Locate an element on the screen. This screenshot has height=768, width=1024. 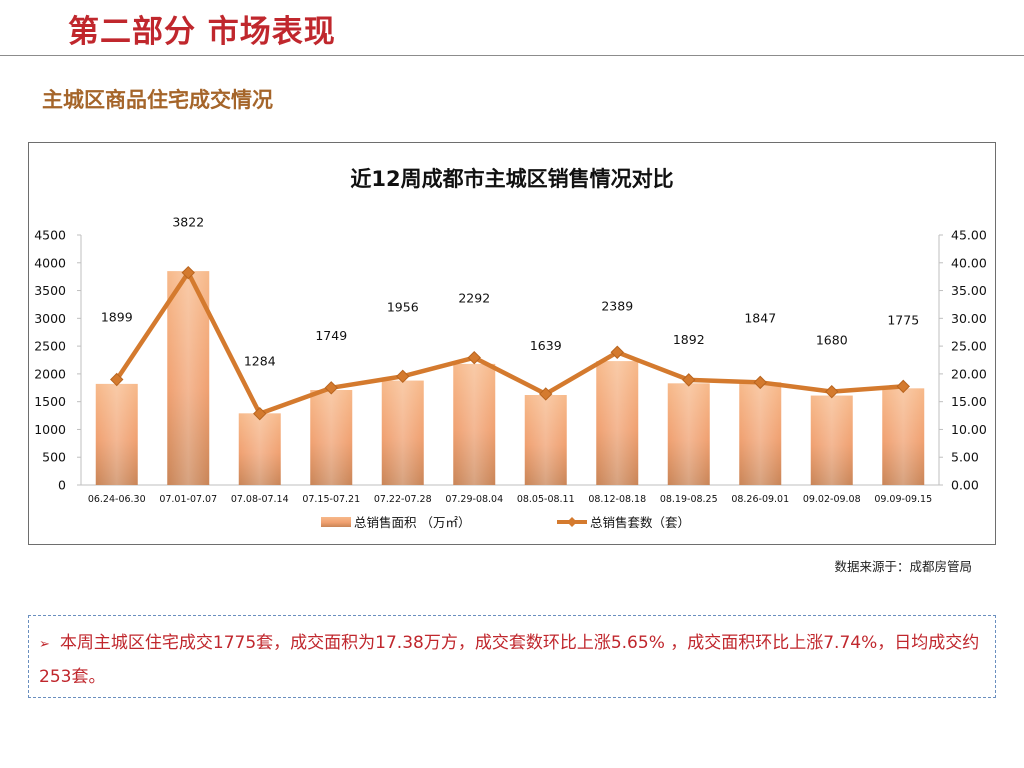
data-label: 1956 is located at coordinates (403, 306).